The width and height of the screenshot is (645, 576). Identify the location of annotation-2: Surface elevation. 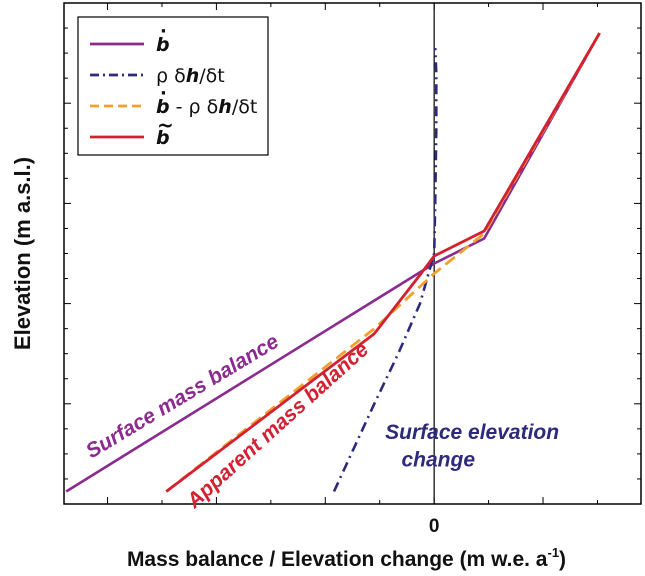
(472, 432).